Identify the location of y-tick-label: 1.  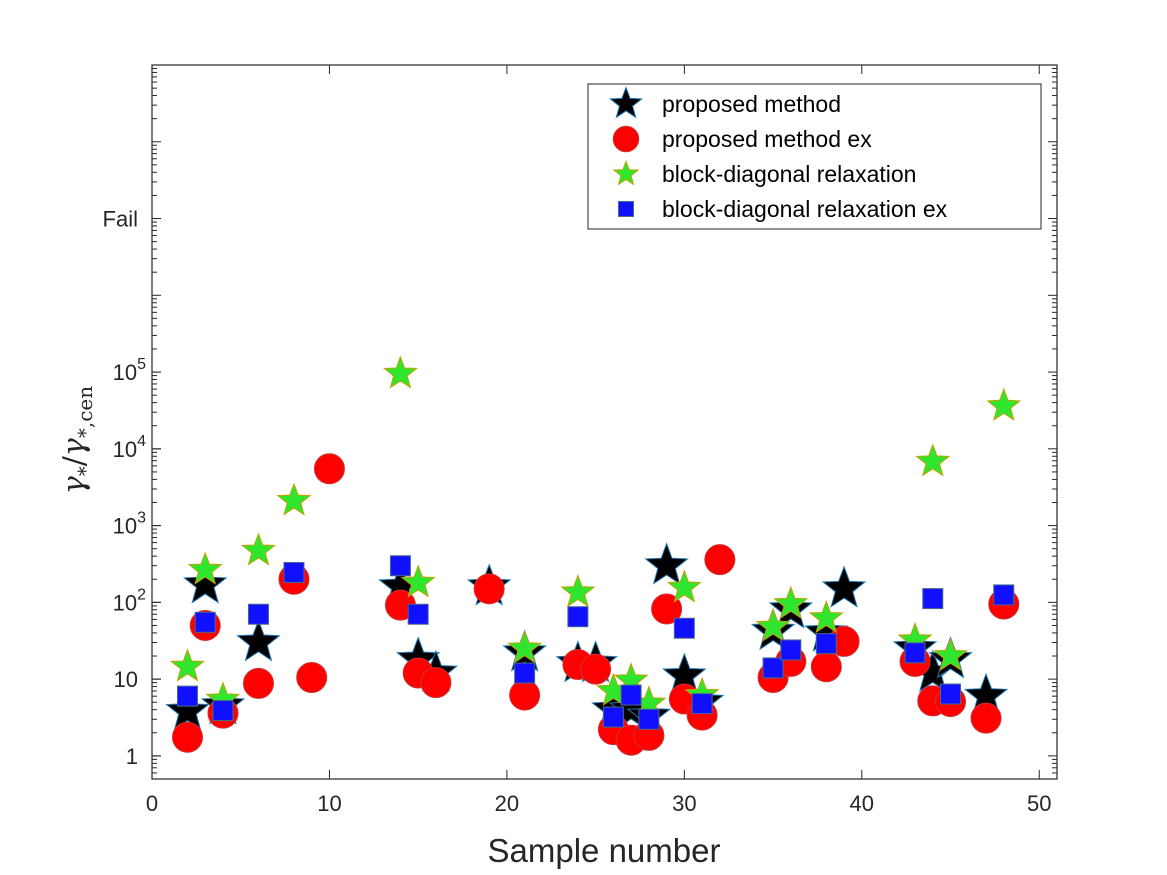
(132, 756).